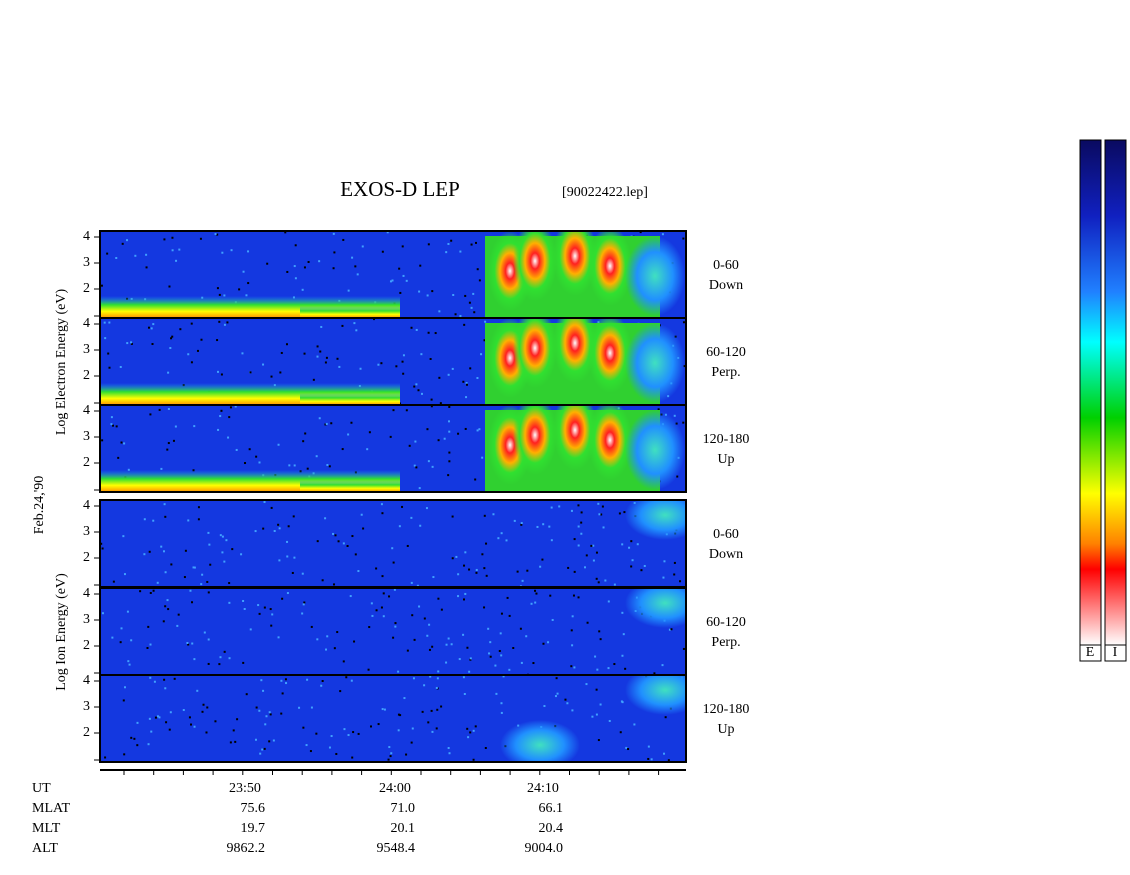 Image resolution: width=1130 pixels, height=875 pixels. What do you see at coordinates (393, 718) in the screenshot?
I see `background` at bounding box center [393, 718].